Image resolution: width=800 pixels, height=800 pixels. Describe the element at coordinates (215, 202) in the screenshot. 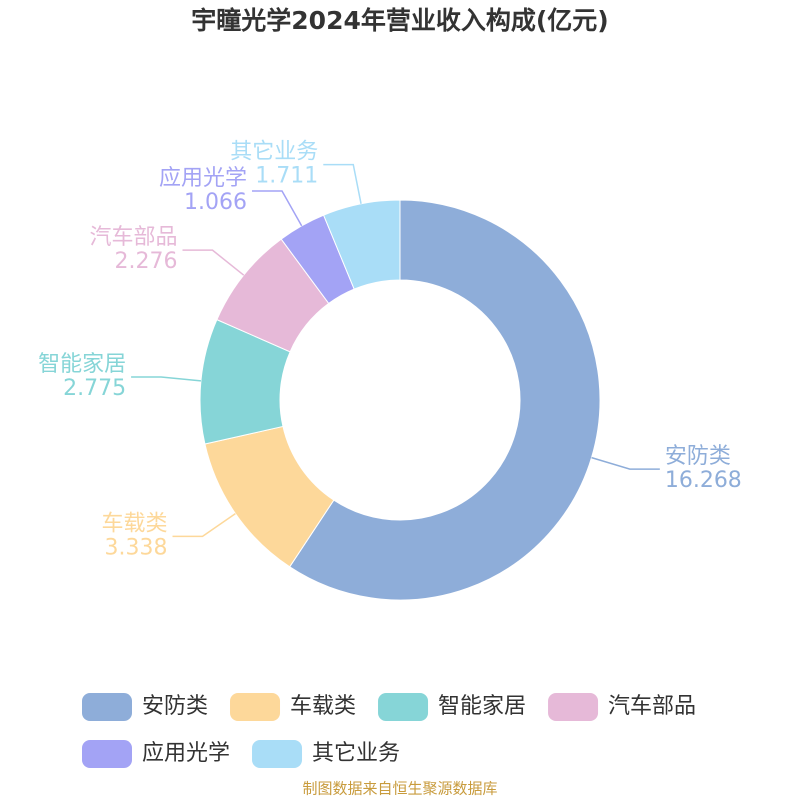

I see `slice-value: 1.066` at that location.